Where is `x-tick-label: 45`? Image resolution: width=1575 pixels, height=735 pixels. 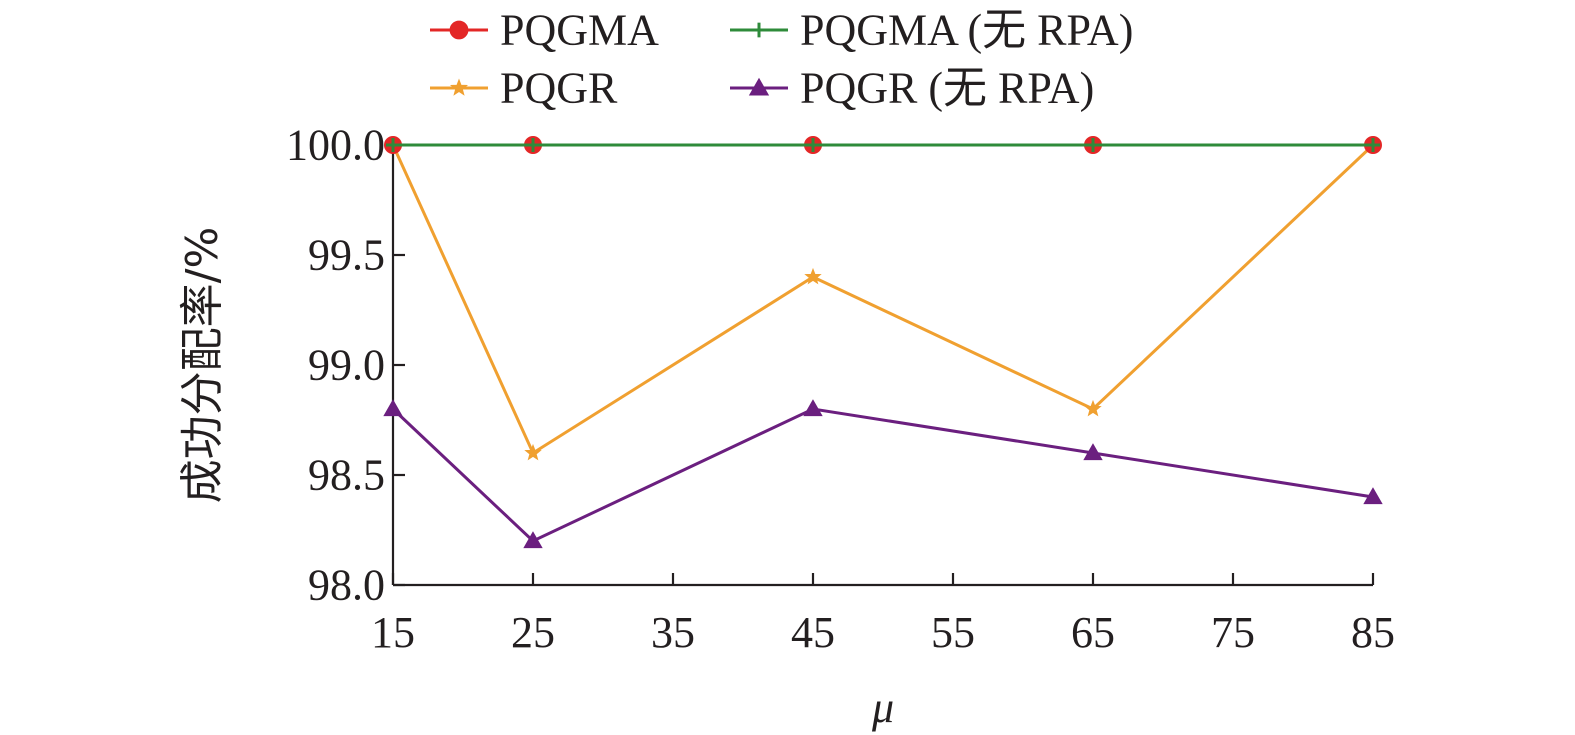
x-tick-label: 45 is located at coordinates (813, 632).